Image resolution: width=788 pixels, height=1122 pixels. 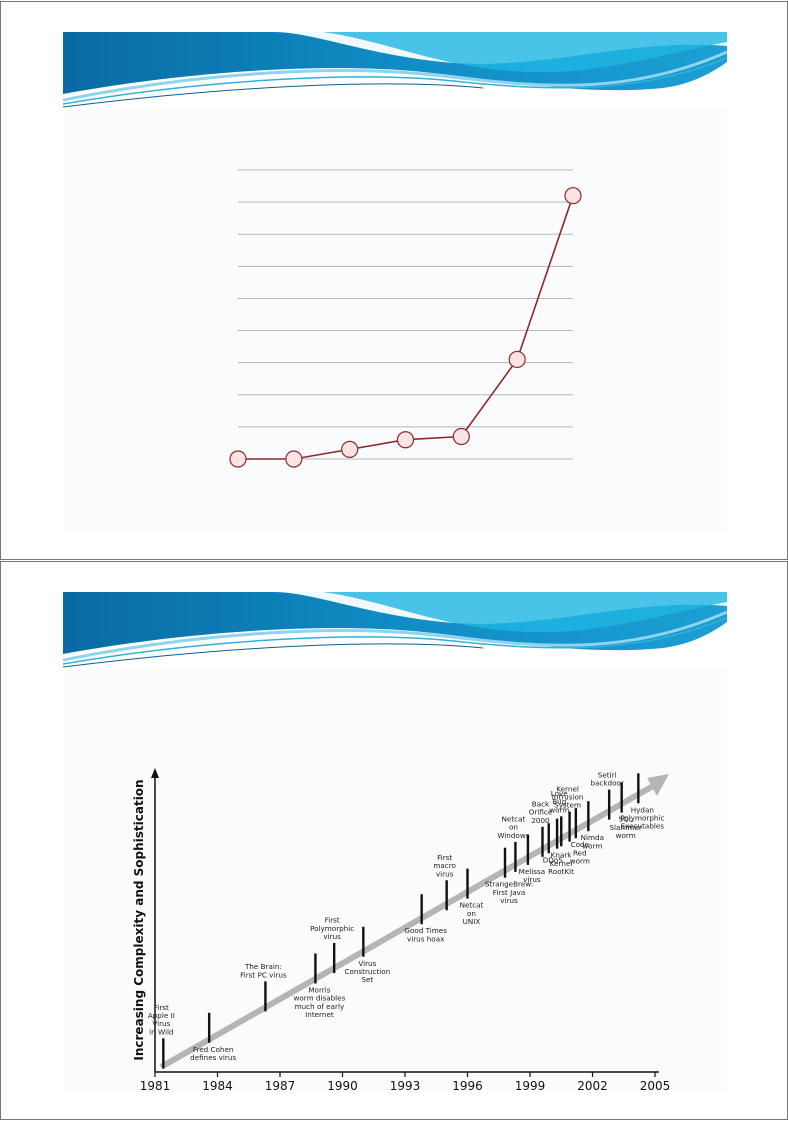 What do you see at coordinates (467, 1084) in the screenshot?
I see `year-tick-label: 1996` at bounding box center [467, 1084].